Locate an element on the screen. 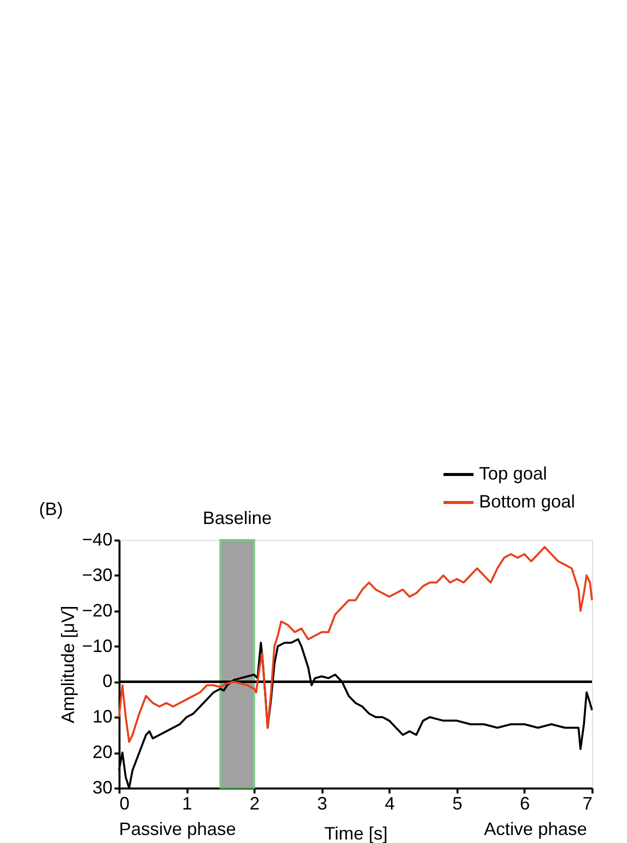 The height and width of the screenshot is (843, 627). y-tick-label: −40 is located at coordinates (97, 540).